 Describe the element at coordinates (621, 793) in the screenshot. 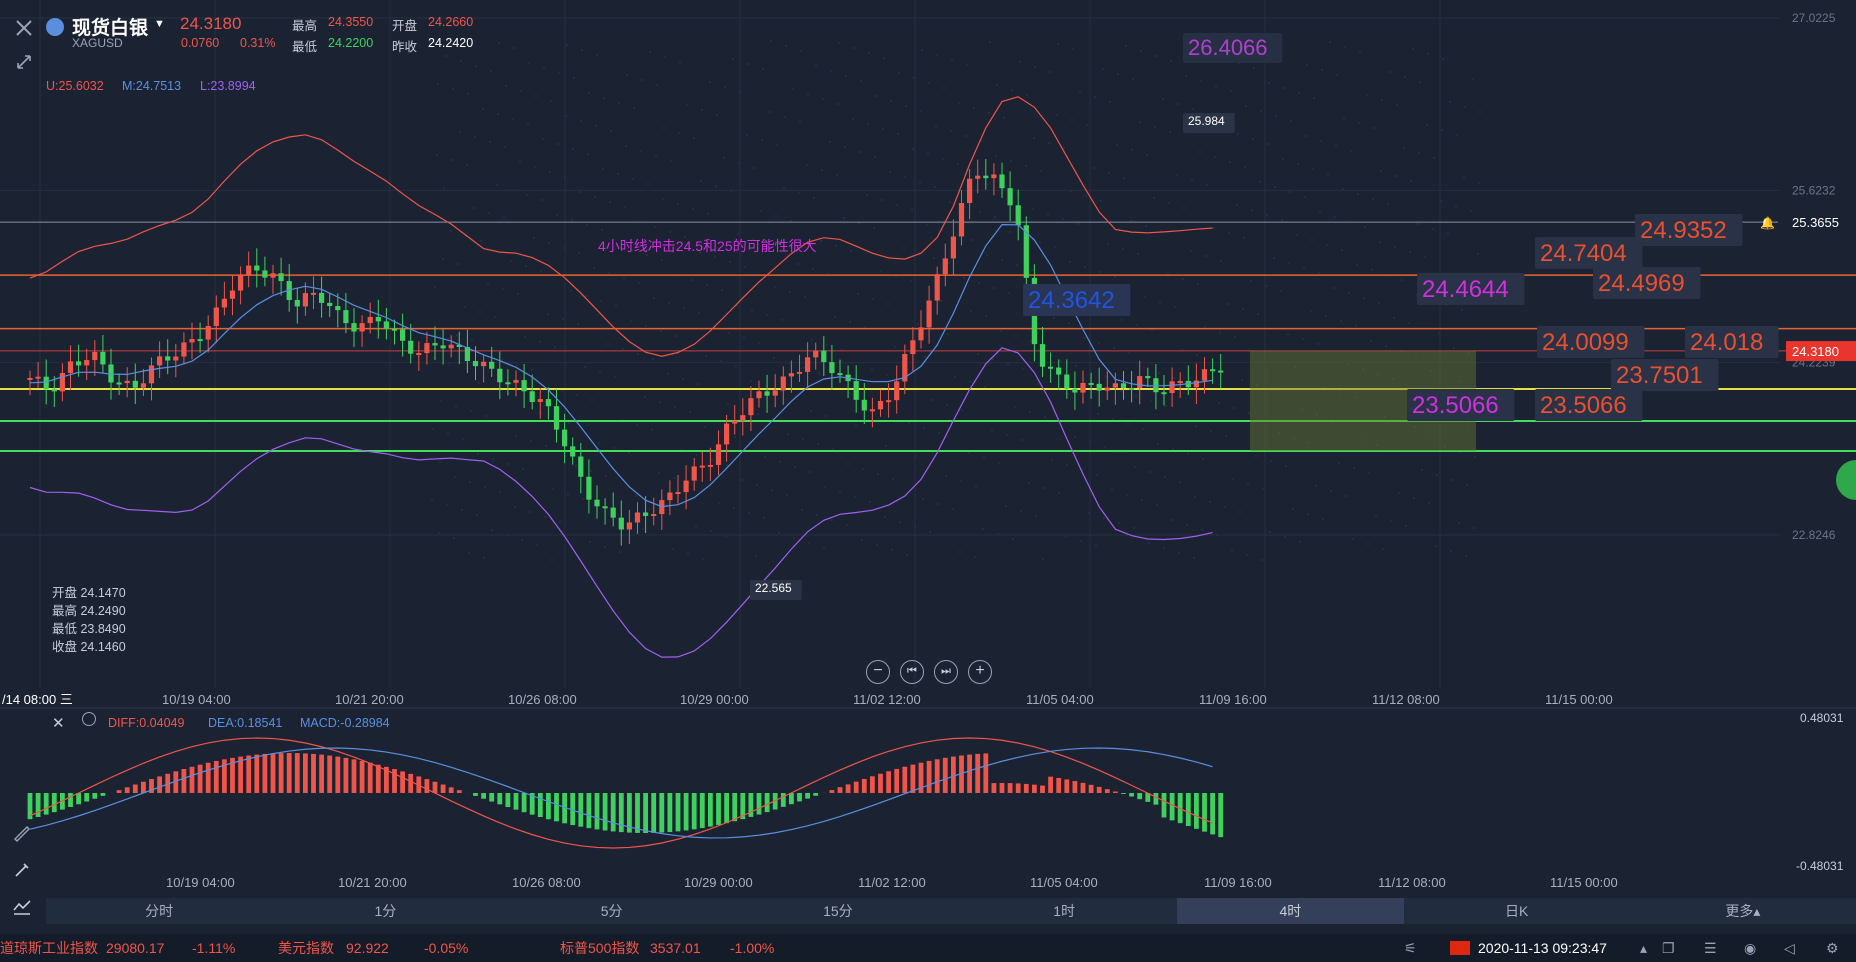

I see `macd-diff-line` at that location.